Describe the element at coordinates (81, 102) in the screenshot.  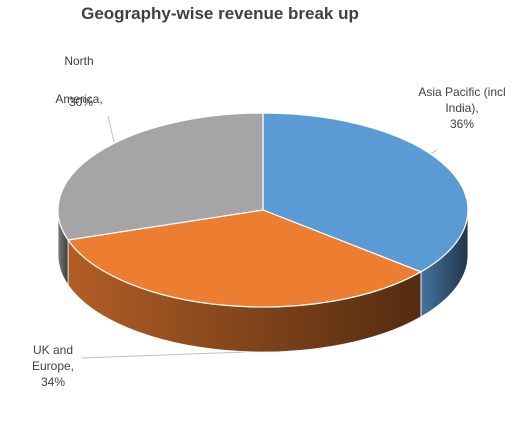
I see `data-label-value: 30%` at that location.